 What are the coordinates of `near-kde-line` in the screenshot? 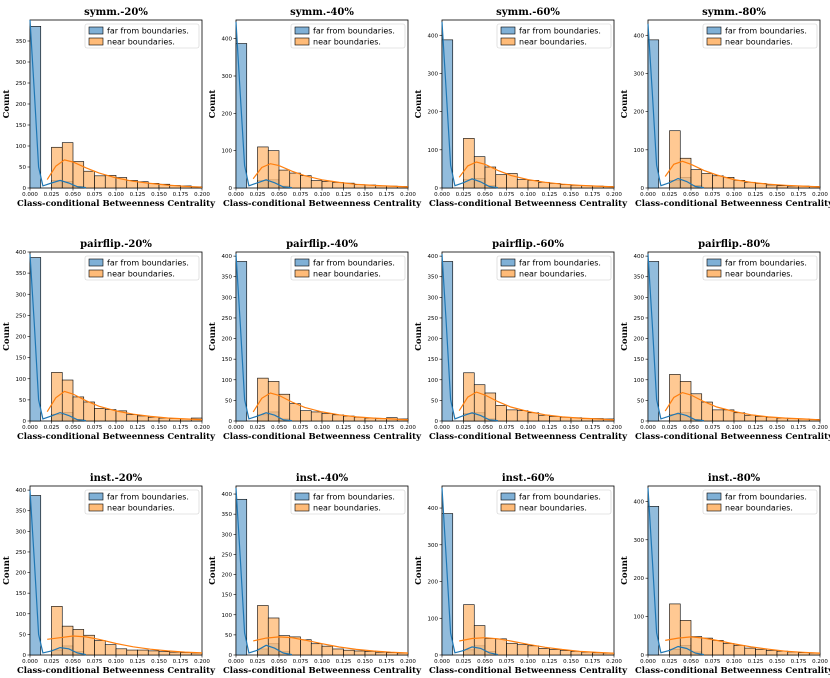 It's located at (536, 174).